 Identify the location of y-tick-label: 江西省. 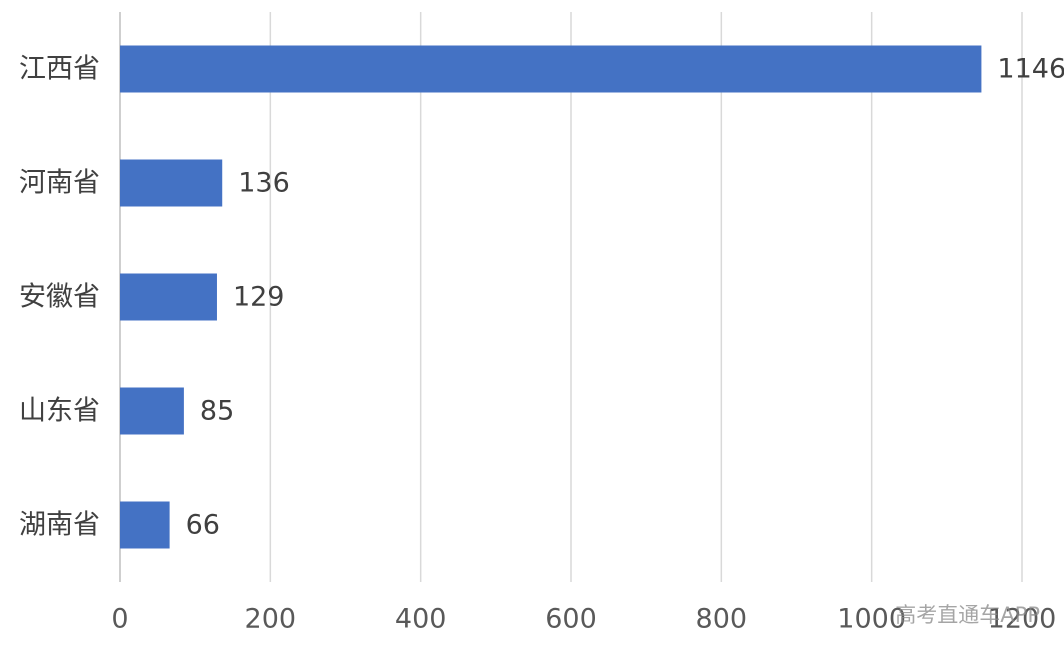
(59, 69).